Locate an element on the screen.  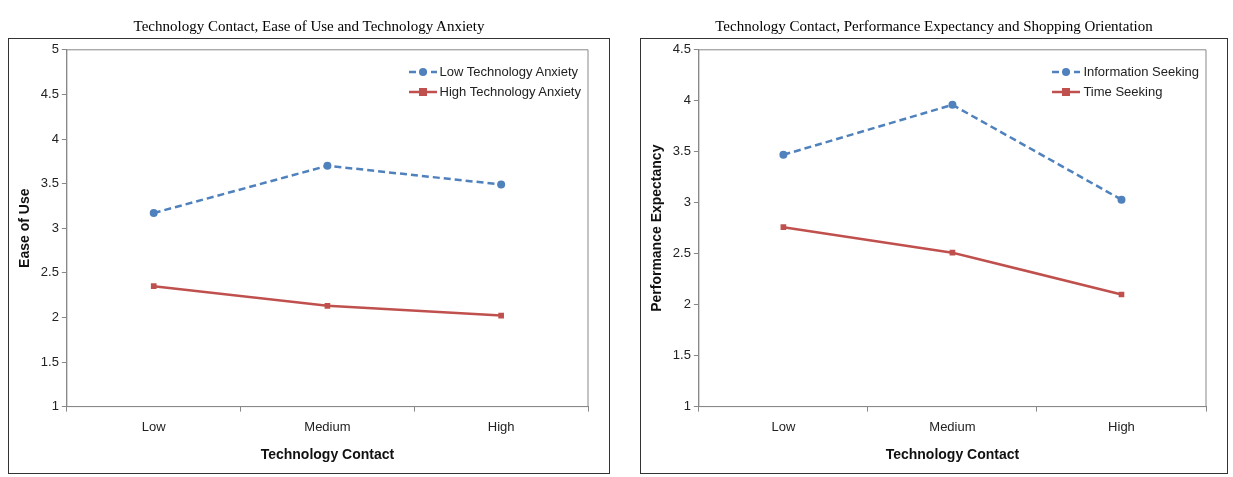
chart-title: Technology Contact, Ease of Use and Technology Anxiety is located at coordinates (309, 26).